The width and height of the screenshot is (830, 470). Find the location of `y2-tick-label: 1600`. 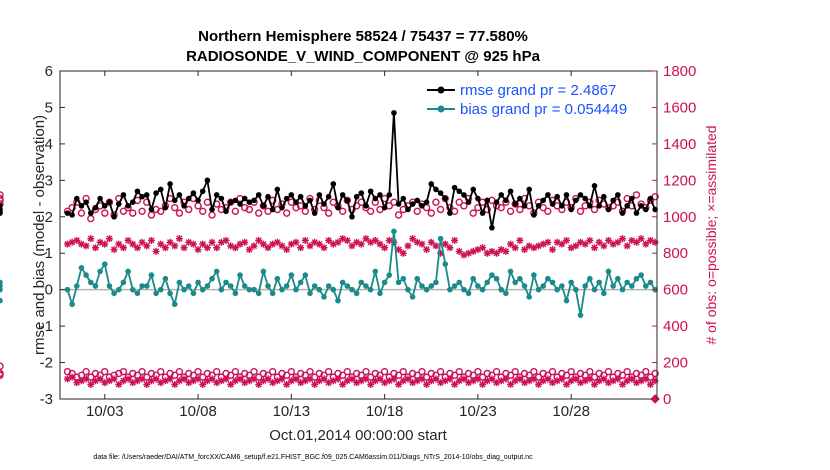

y2-tick-label: 1600 is located at coordinates (679, 107).